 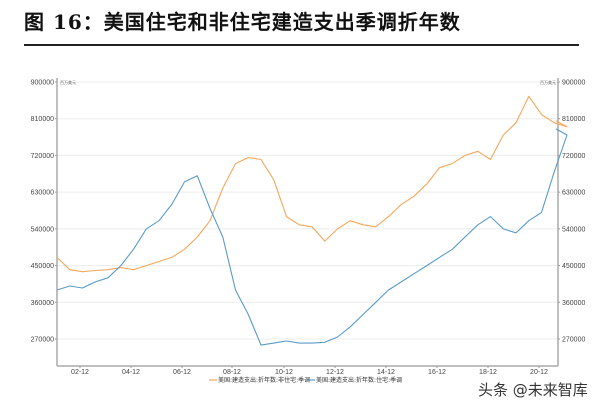 What do you see at coordinates (301, 45) in the screenshot?
I see `title-divider` at bounding box center [301, 45].